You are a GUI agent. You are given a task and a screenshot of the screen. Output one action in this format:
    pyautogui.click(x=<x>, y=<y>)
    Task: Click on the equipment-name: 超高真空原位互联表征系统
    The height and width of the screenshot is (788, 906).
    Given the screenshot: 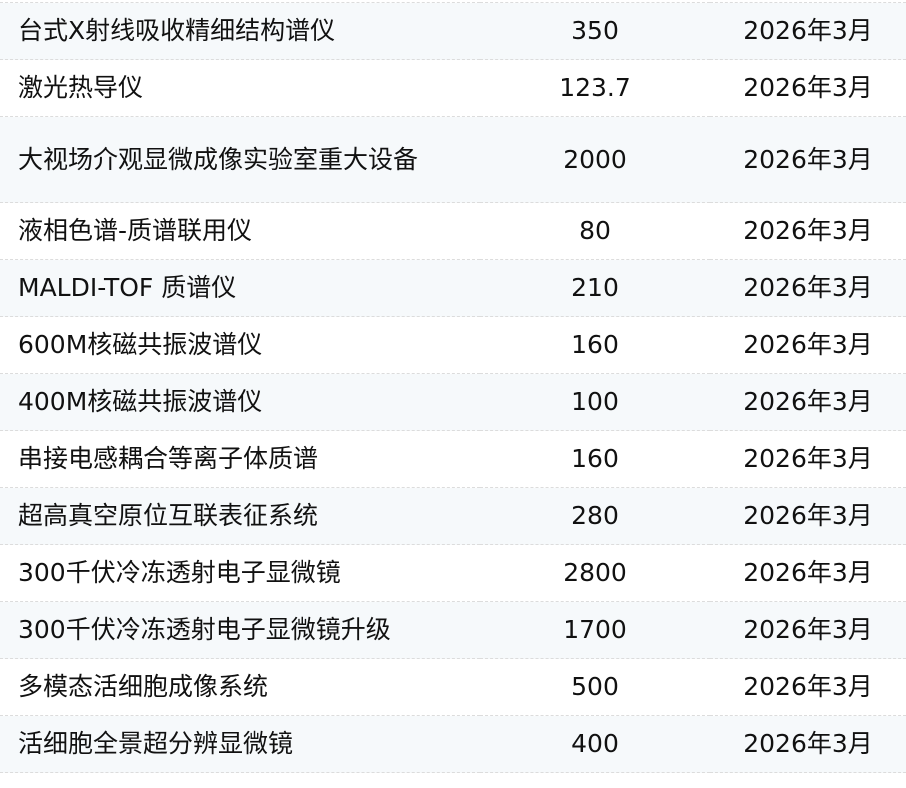 What is the action you would take?
    pyautogui.click(x=168, y=515)
    